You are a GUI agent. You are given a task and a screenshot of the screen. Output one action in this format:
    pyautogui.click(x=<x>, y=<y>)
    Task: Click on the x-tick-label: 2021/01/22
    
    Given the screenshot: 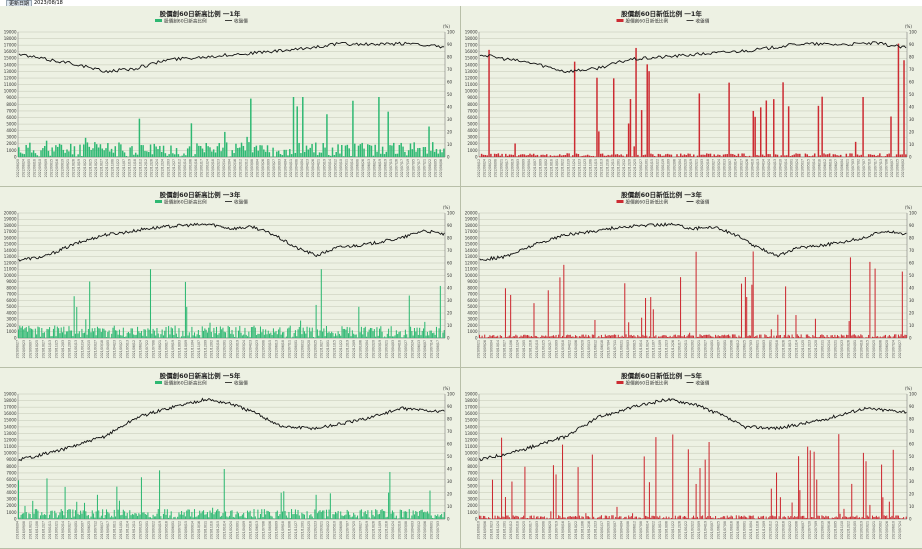 What is the action you would take?
    pyautogui.click(x=686, y=530)
    